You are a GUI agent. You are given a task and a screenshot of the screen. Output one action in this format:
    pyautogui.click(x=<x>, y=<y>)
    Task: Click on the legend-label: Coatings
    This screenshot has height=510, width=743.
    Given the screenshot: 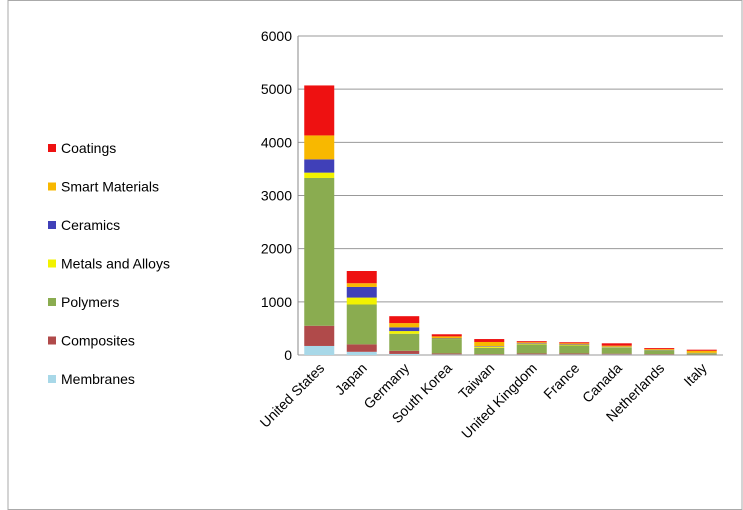 What is the action you would take?
    pyautogui.click(x=88, y=148)
    